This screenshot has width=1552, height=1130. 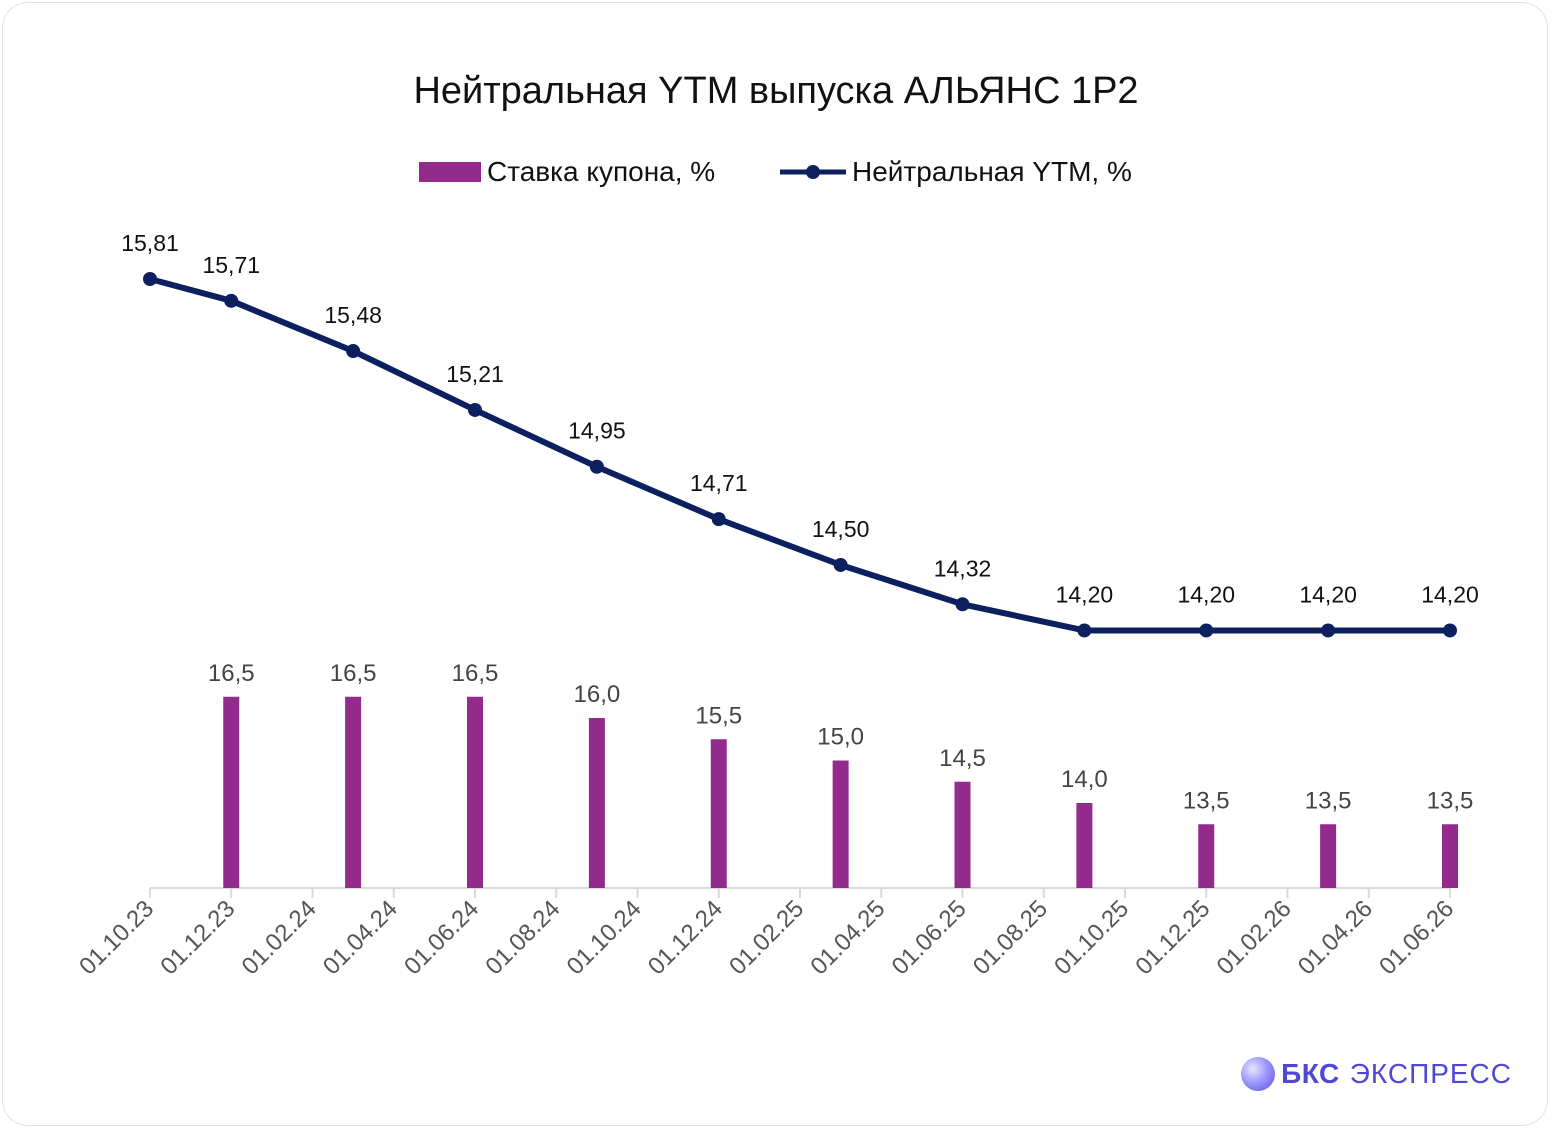 What do you see at coordinates (1335, 937) in the screenshot?
I see `x-tick-label: 01.04.26` at bounding box center [1335, 937].